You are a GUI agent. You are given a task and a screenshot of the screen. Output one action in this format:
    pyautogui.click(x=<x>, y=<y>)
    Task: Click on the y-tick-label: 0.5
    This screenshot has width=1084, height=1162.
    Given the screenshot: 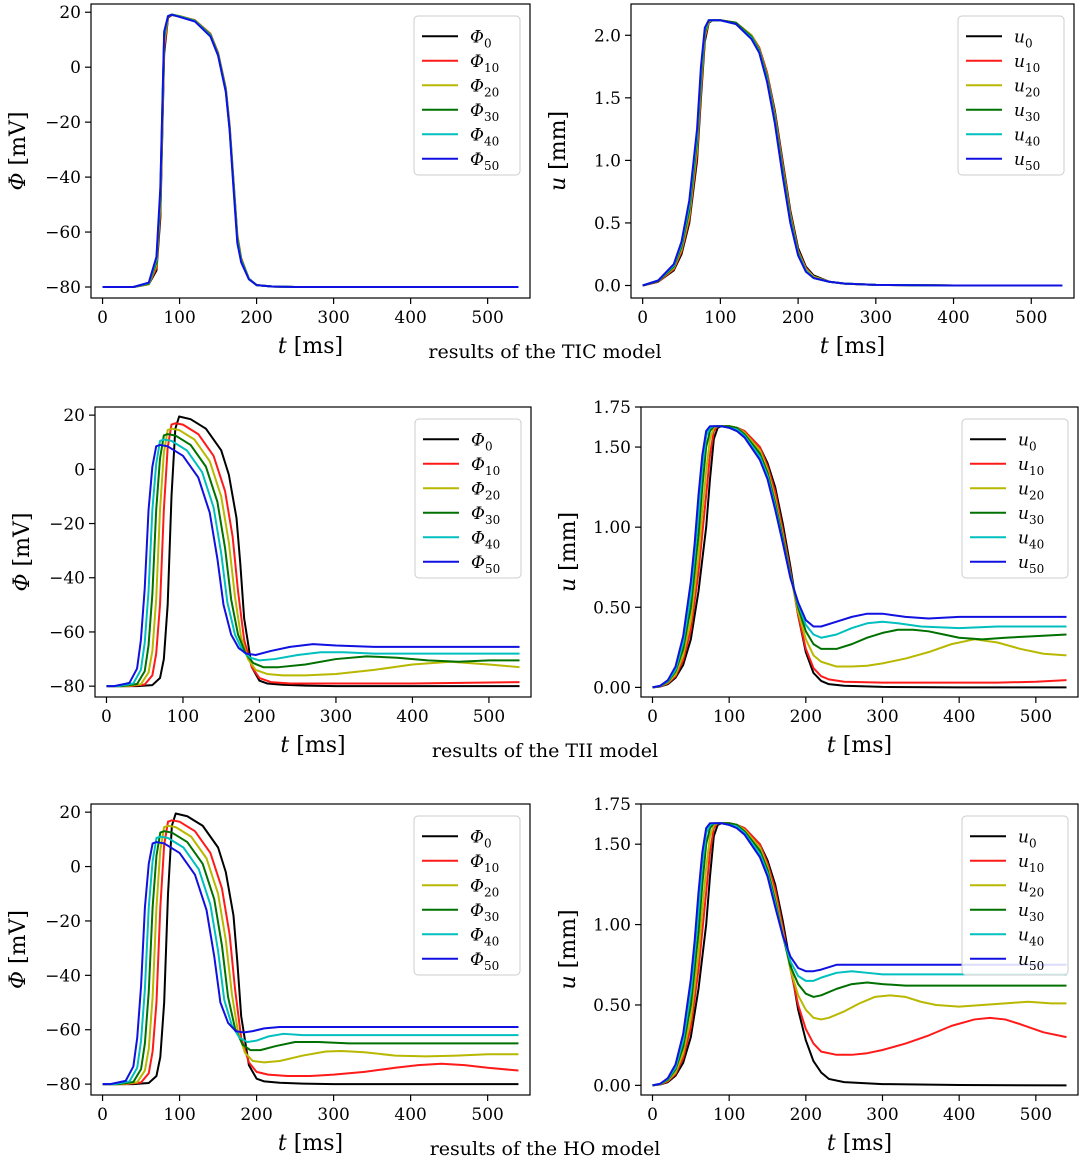 What is the action you would take?
    pyautogui.click(x=607, y=224)
    